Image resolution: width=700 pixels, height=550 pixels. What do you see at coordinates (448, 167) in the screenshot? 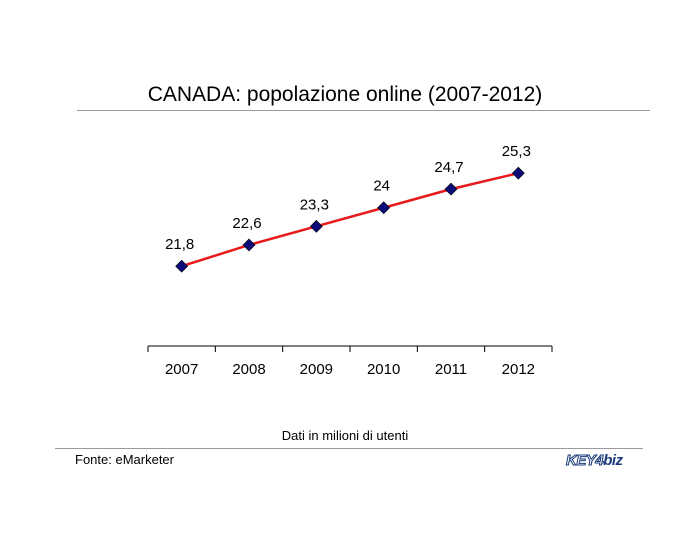
I see `data-label: 24,7` at bounding box center [448, 167].